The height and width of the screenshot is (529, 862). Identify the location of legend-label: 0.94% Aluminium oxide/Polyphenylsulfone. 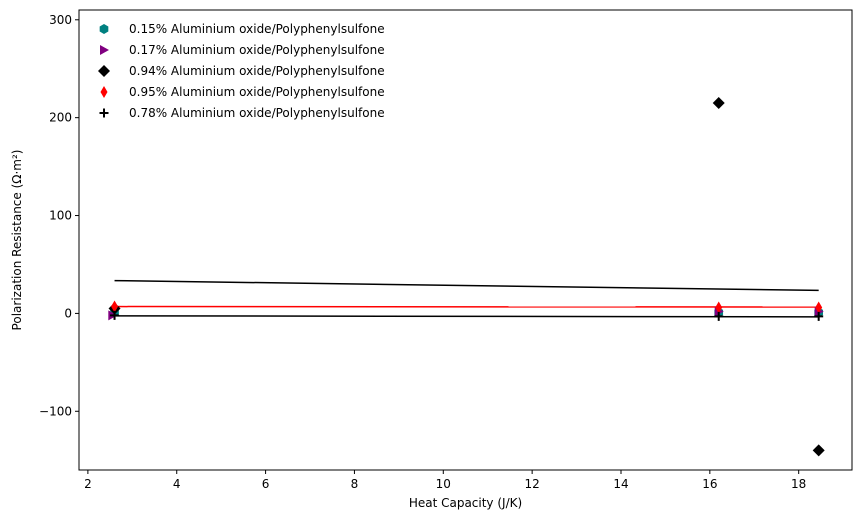
(257, 71).